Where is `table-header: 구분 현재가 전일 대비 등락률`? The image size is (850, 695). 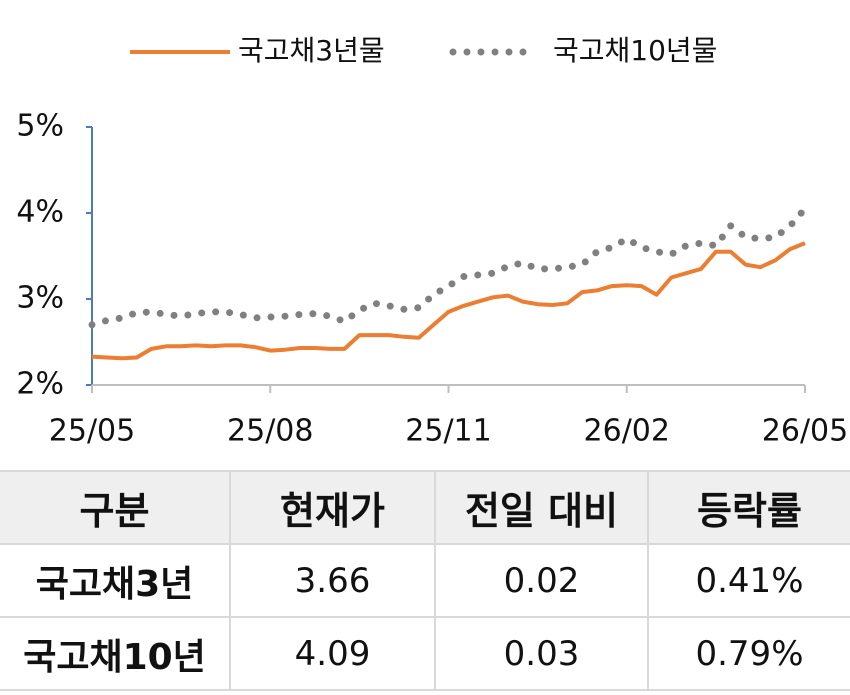
table-header: 구분 현재가 전일 대비 등락률 is located at coordinates (425, 507).